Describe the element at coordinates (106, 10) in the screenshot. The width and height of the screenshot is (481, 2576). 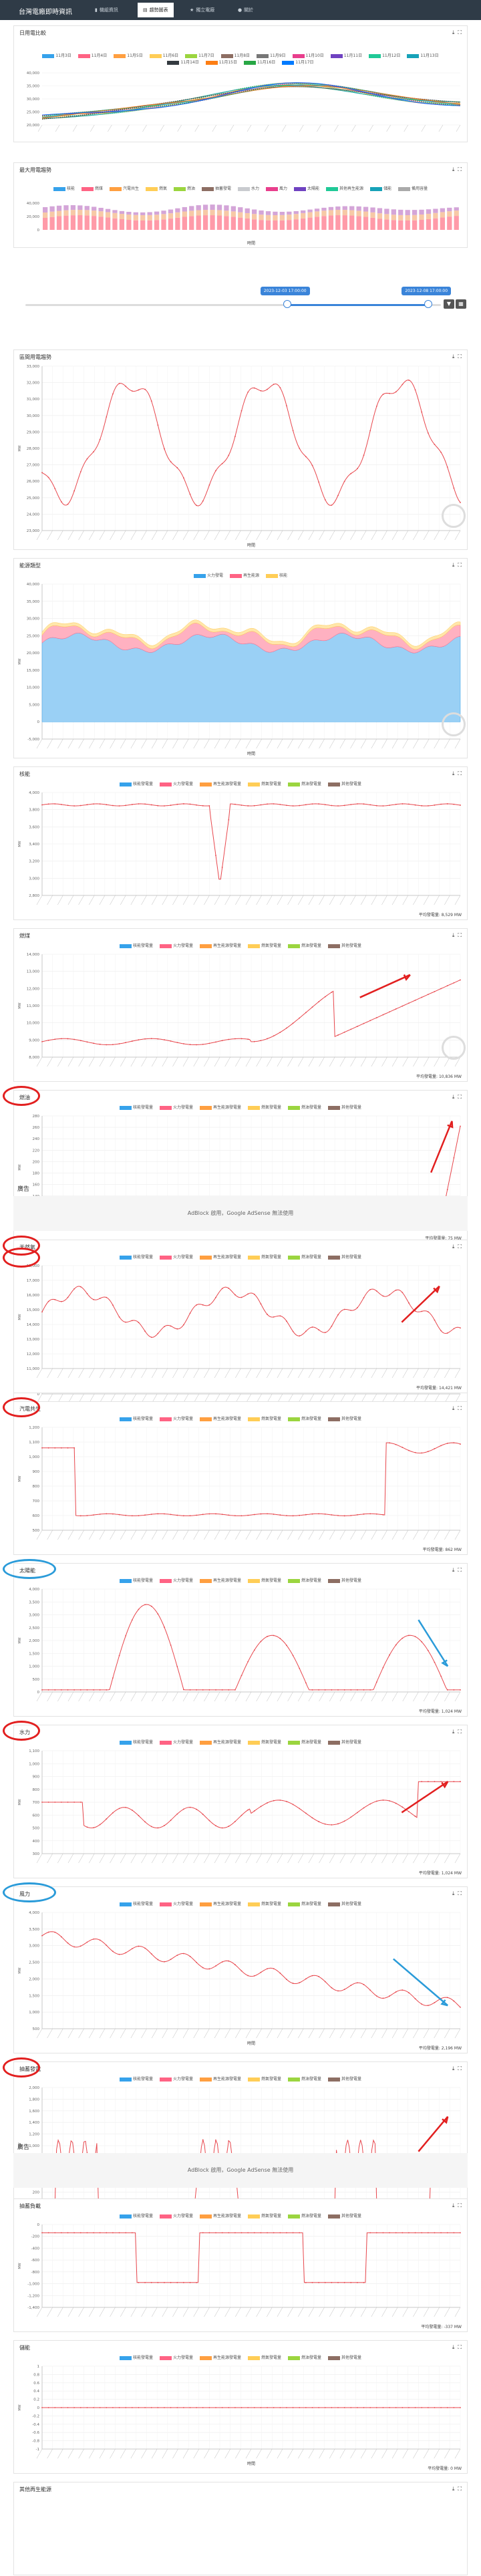
I see `tab-unit-info: ▮ 機組資訊` at that location.